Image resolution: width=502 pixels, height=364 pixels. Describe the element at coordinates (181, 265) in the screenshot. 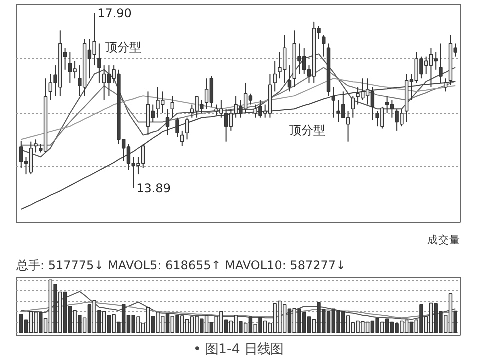

I see `chart-title: 总手: 517775↓ MAVOL5: 618655↑ MAVOL10: 587277↓` at that location.